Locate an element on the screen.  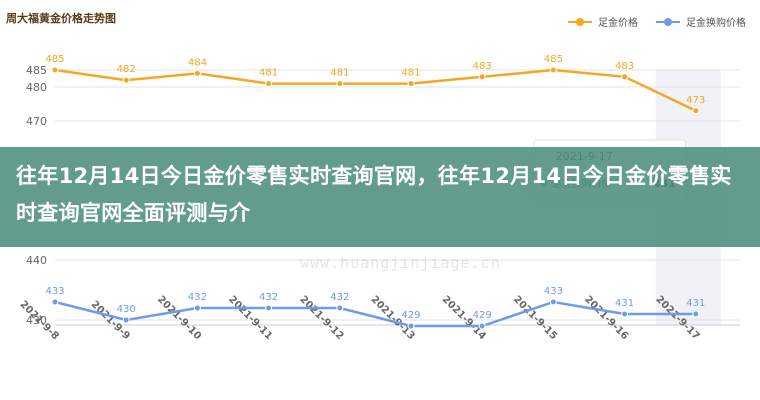
legend-label-gold-price: 足金价格 is located at coordinates (618, 23).